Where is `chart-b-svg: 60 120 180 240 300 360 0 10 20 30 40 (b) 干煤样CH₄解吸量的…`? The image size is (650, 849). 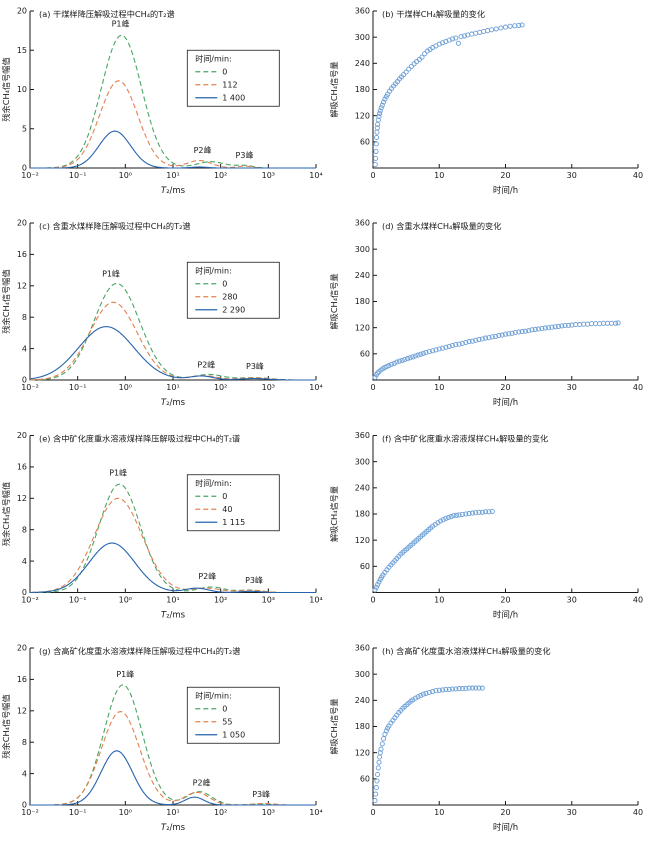 chart-b-svg: 60 120 180 240 300 360 0 10 20 30 40 (b) 干煤样CH₄解吸量的… is located at coordinates (486, 101).